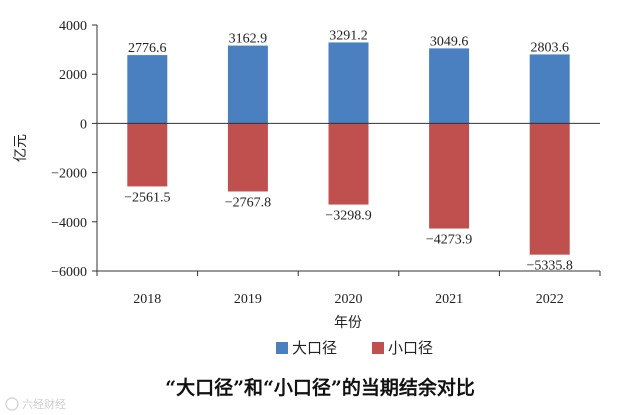  I want to click on x-axis-title: 年份, so click(348, 323).